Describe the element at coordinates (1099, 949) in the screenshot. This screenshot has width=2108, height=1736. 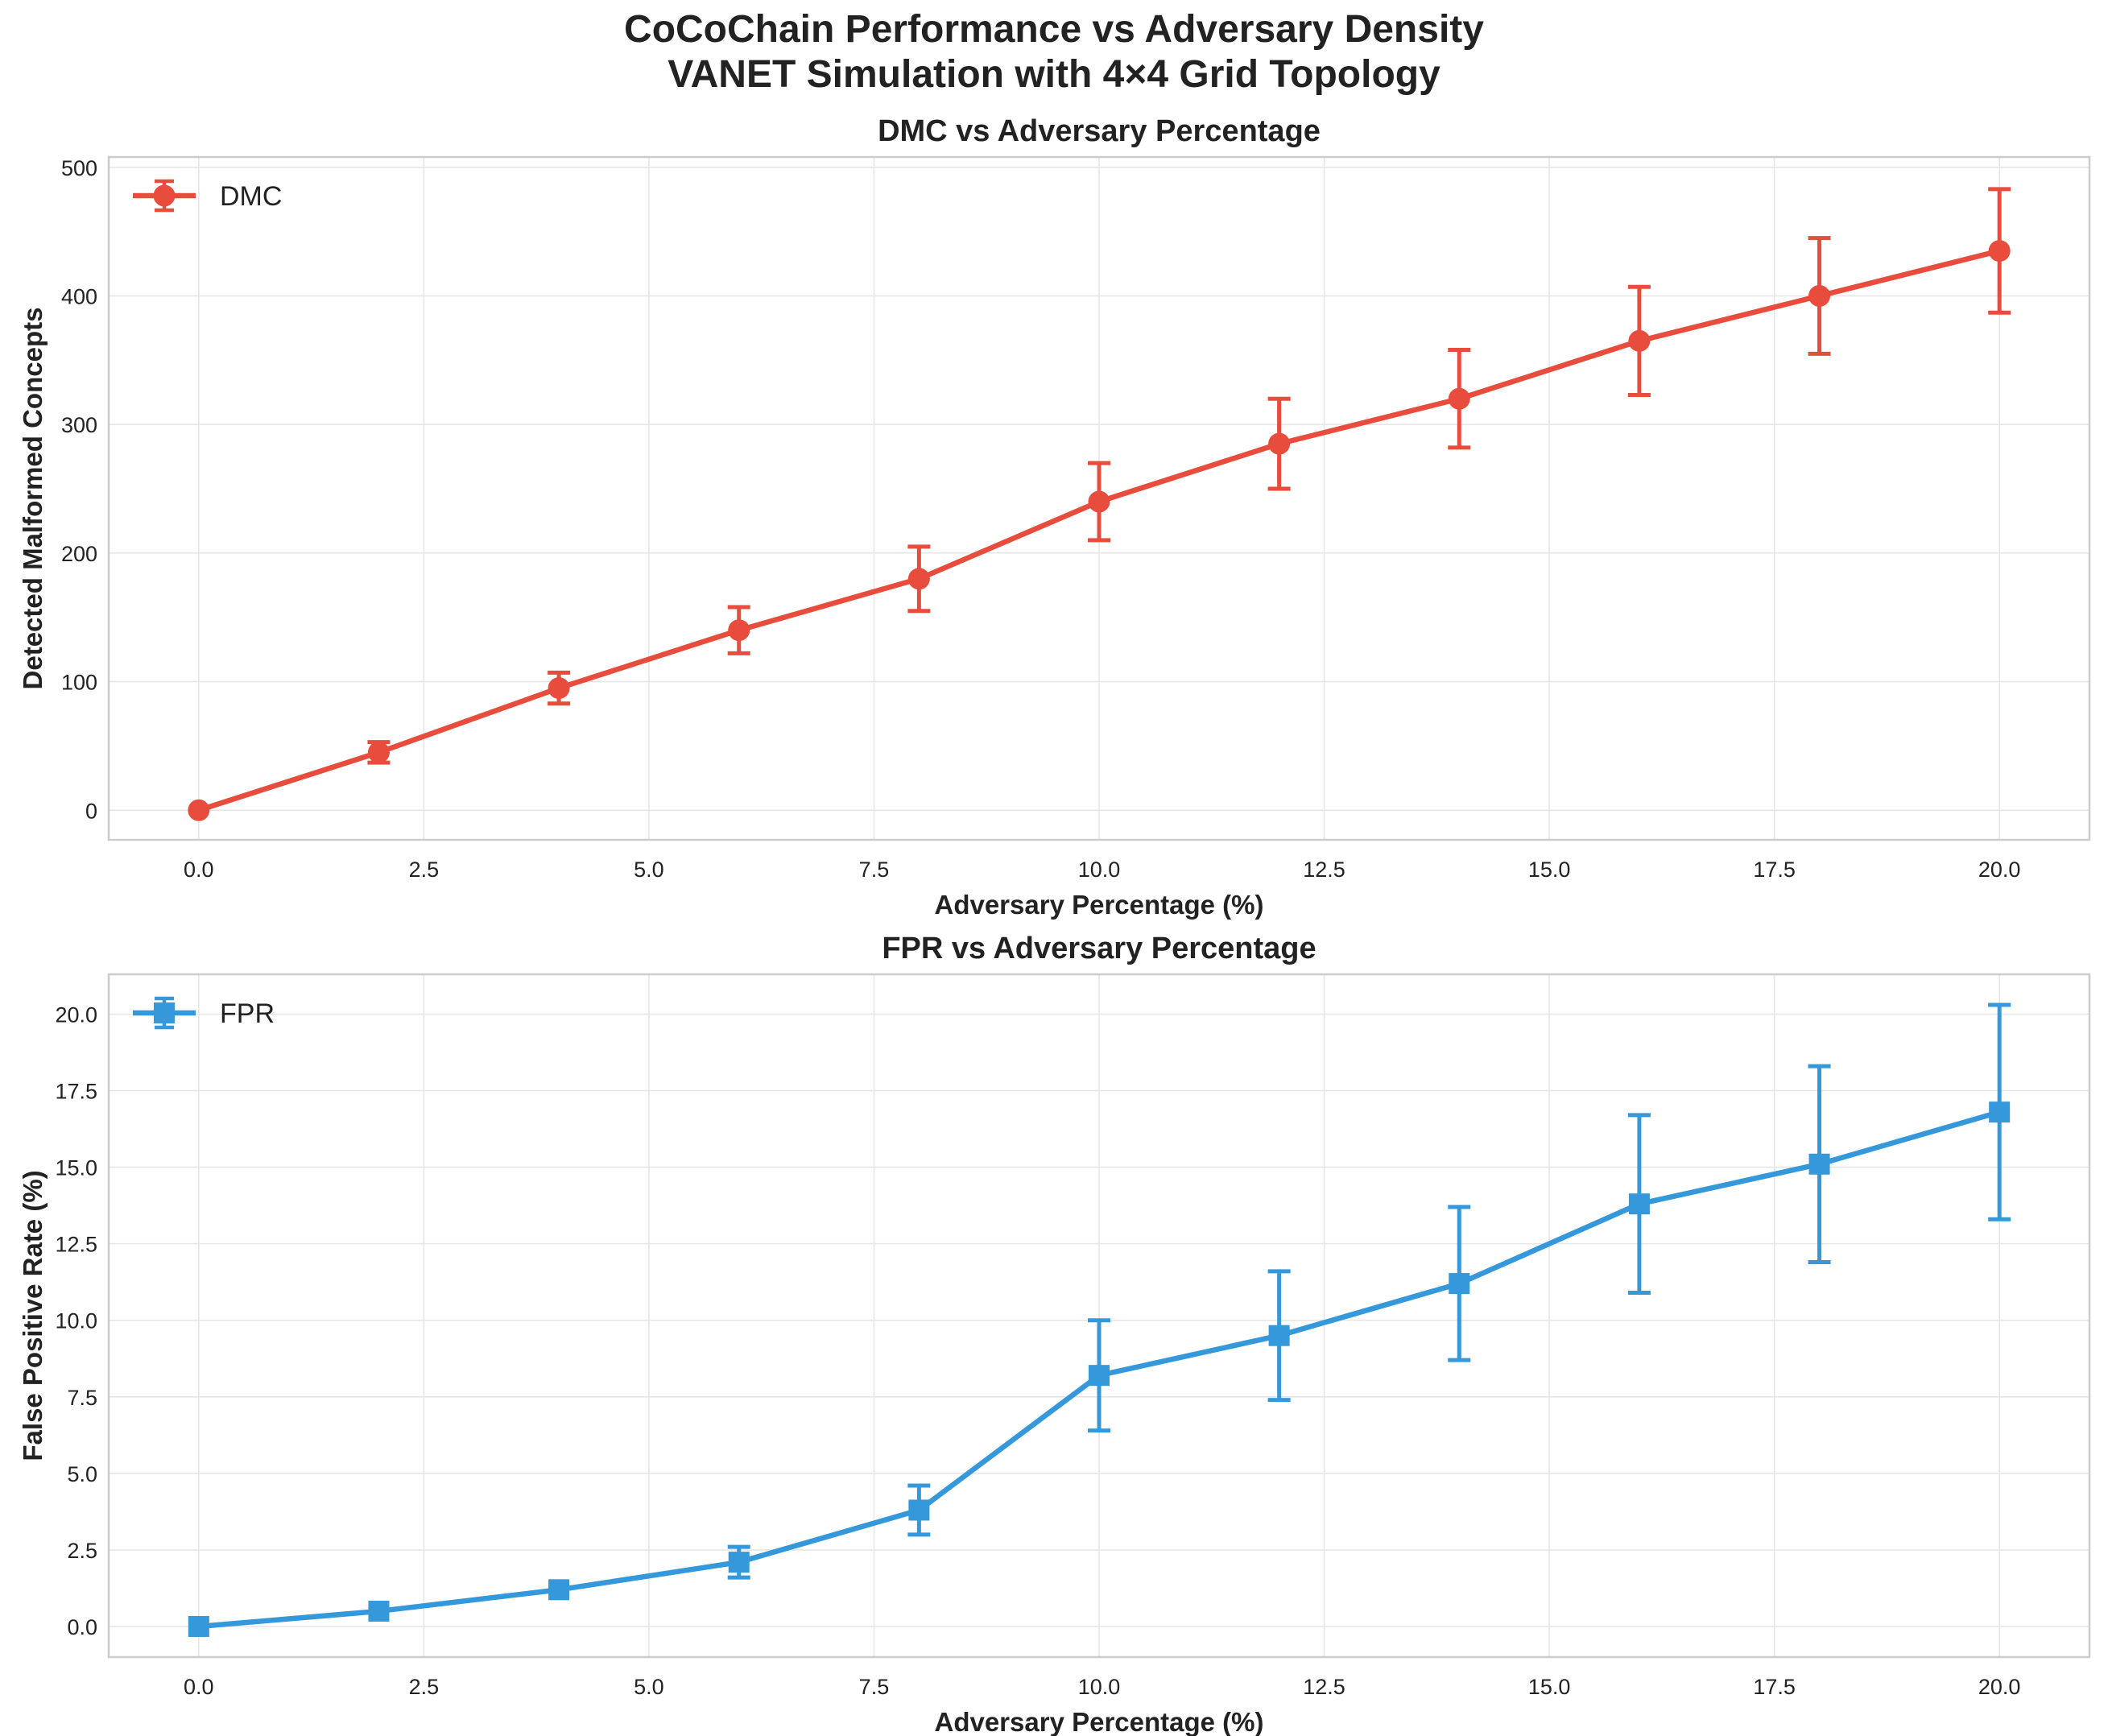
I see `fpr-chart-title: FPR vs Adversary Percentage` at that location.